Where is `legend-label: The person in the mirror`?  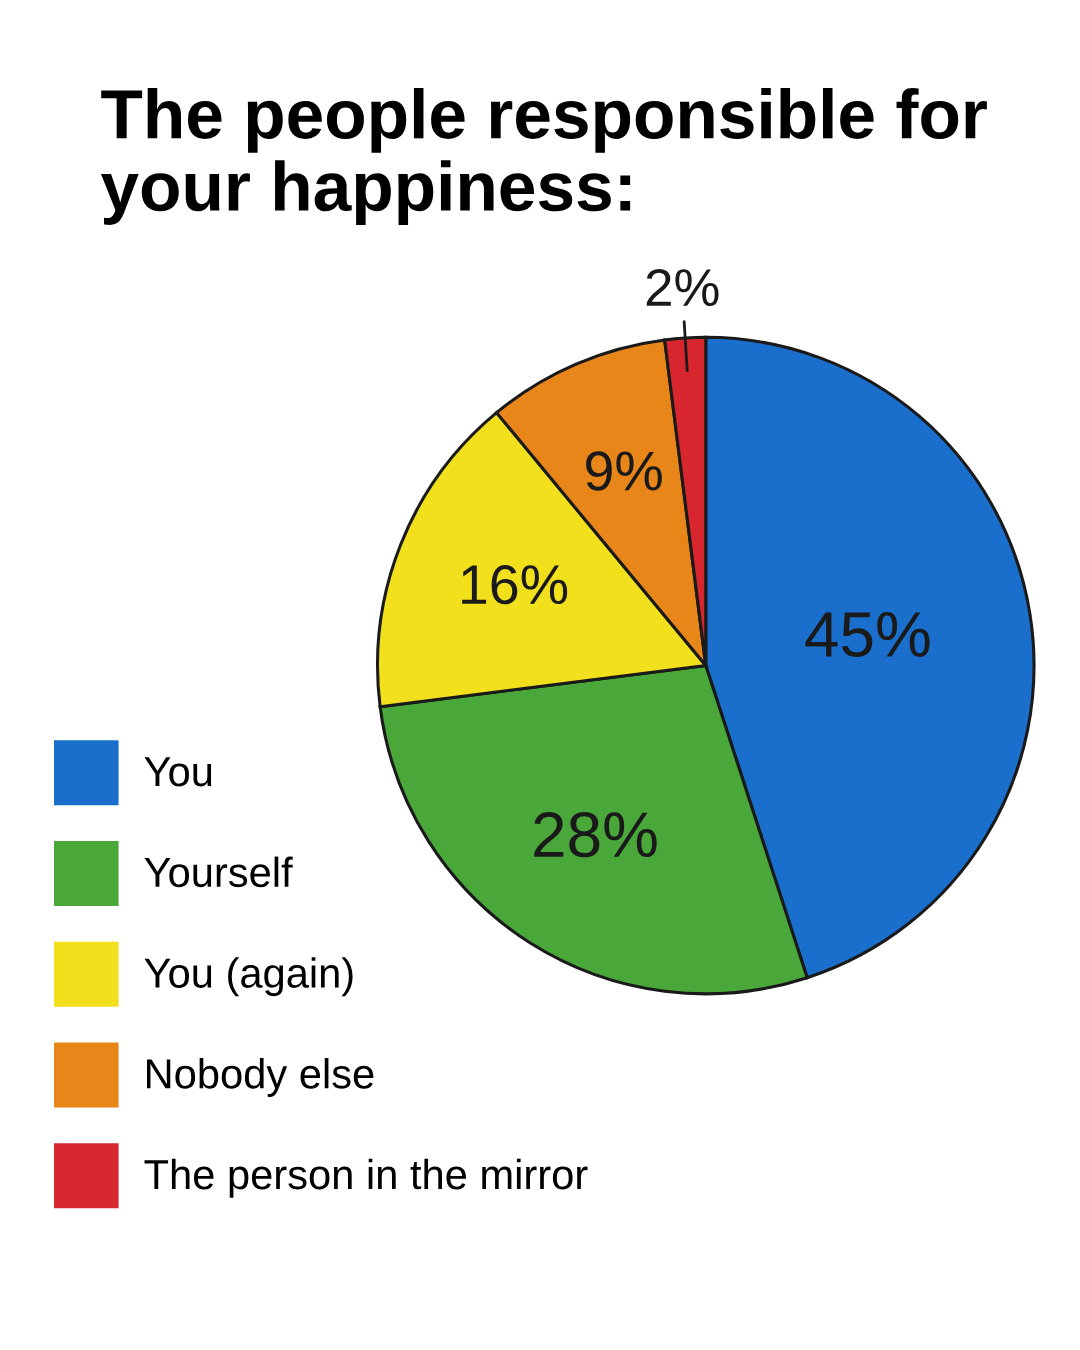
legend-label: The person in the mirror is located at coordinates (366, 1178).